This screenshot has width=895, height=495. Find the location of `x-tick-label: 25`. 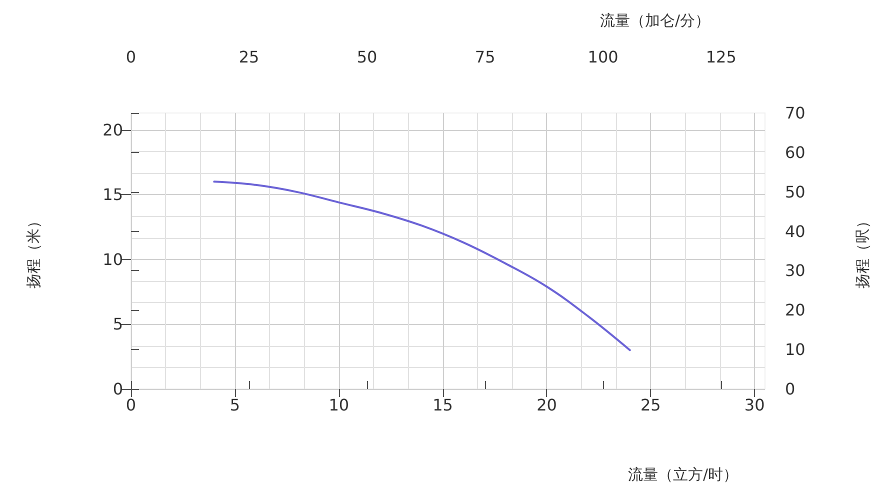

x-tick-label: 25 is located at coordinates (650, 405).